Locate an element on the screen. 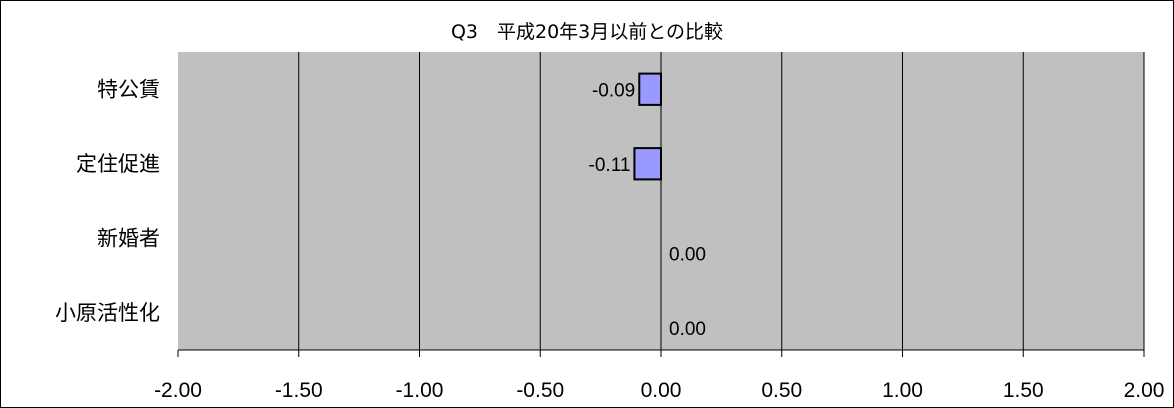 This screenshot has width=1174, height=408. category-label: 小原活性化 is located at coordinates (107, 313).